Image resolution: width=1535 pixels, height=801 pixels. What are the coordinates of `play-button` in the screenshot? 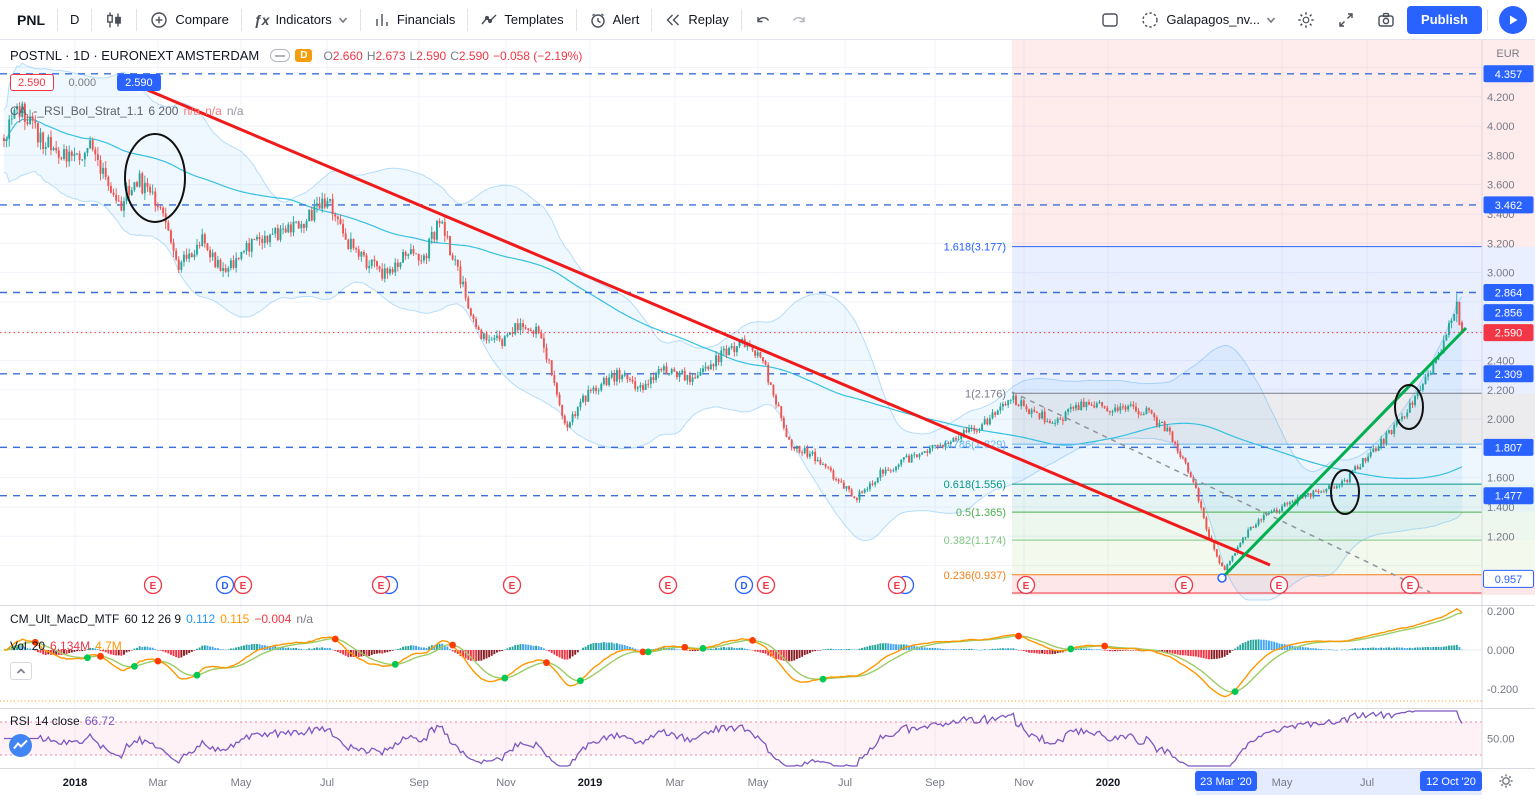 It's located at (1513, 19).